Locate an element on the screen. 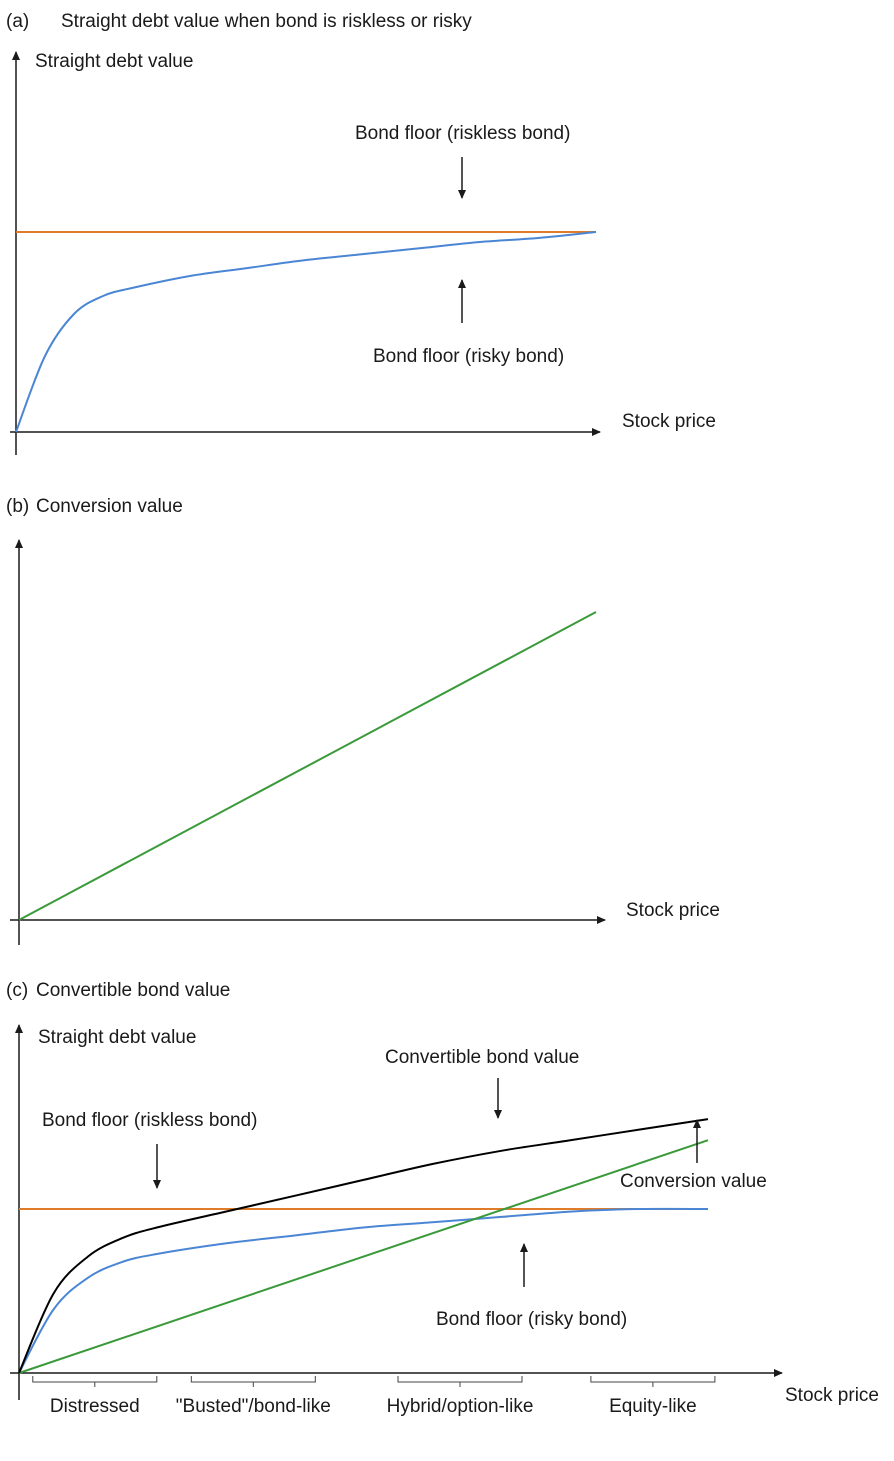 This screenshot has width=894, height=1461. panel-c-convertible-annotation: Convertible bond value is located at coordinates (482, 1057).